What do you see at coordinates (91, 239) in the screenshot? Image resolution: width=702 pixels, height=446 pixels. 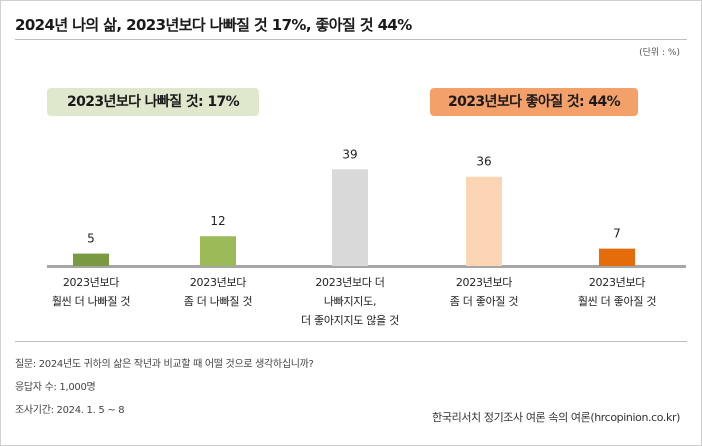 I see `bar-value-label: 5` at bounding box center [91, 239].